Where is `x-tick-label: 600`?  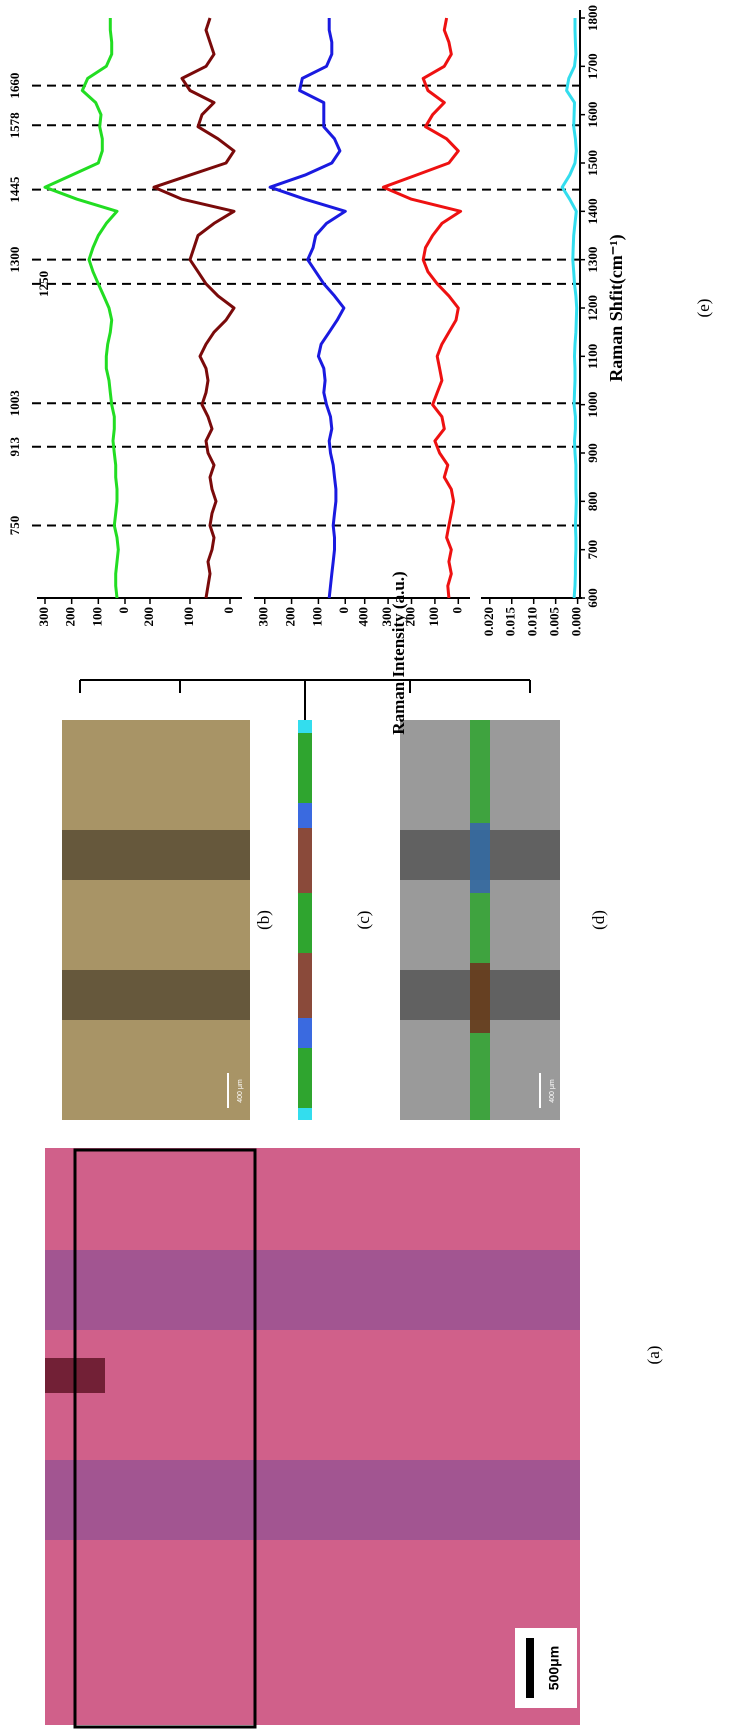 x-tick-label: 600 is located at coordinates (592, 598).